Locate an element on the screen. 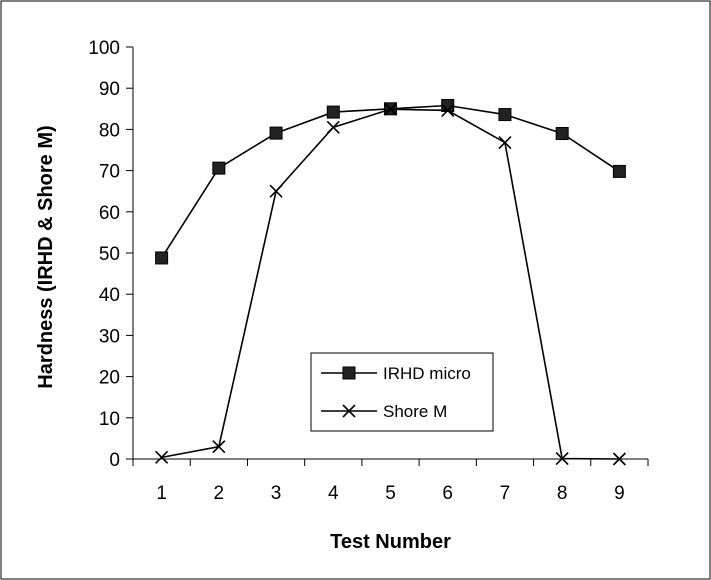  x-tick-label: 3 is located at coordinates (276, 493).